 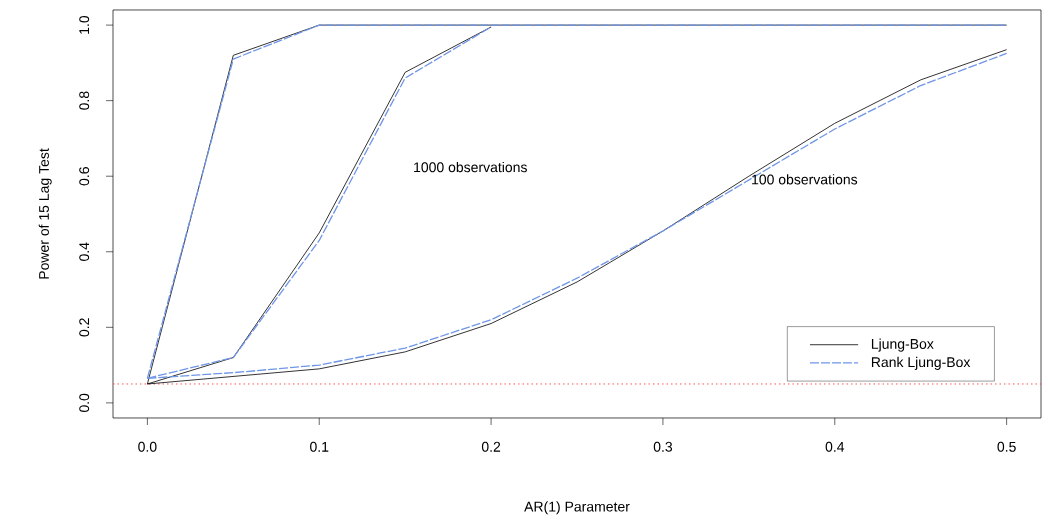 I want to click on y-tick-label: 0.0, so click(x=84, y=403).